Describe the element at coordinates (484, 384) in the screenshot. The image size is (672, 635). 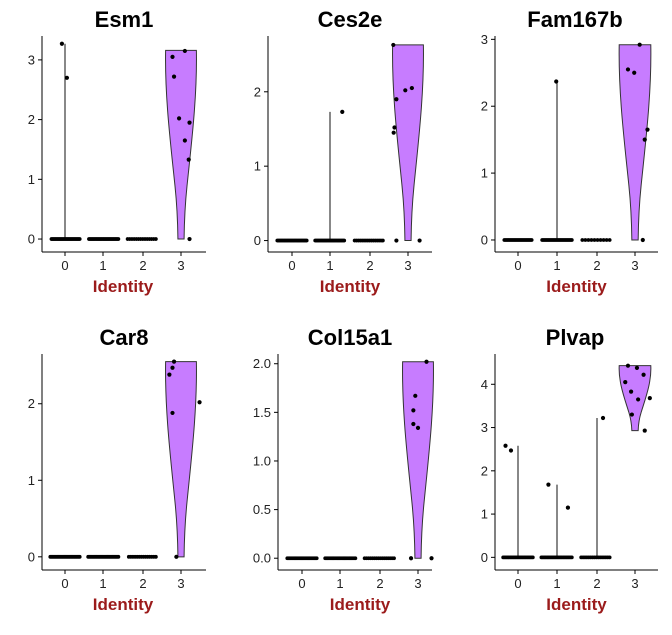
I see `y-tick-label: 4` at that location.